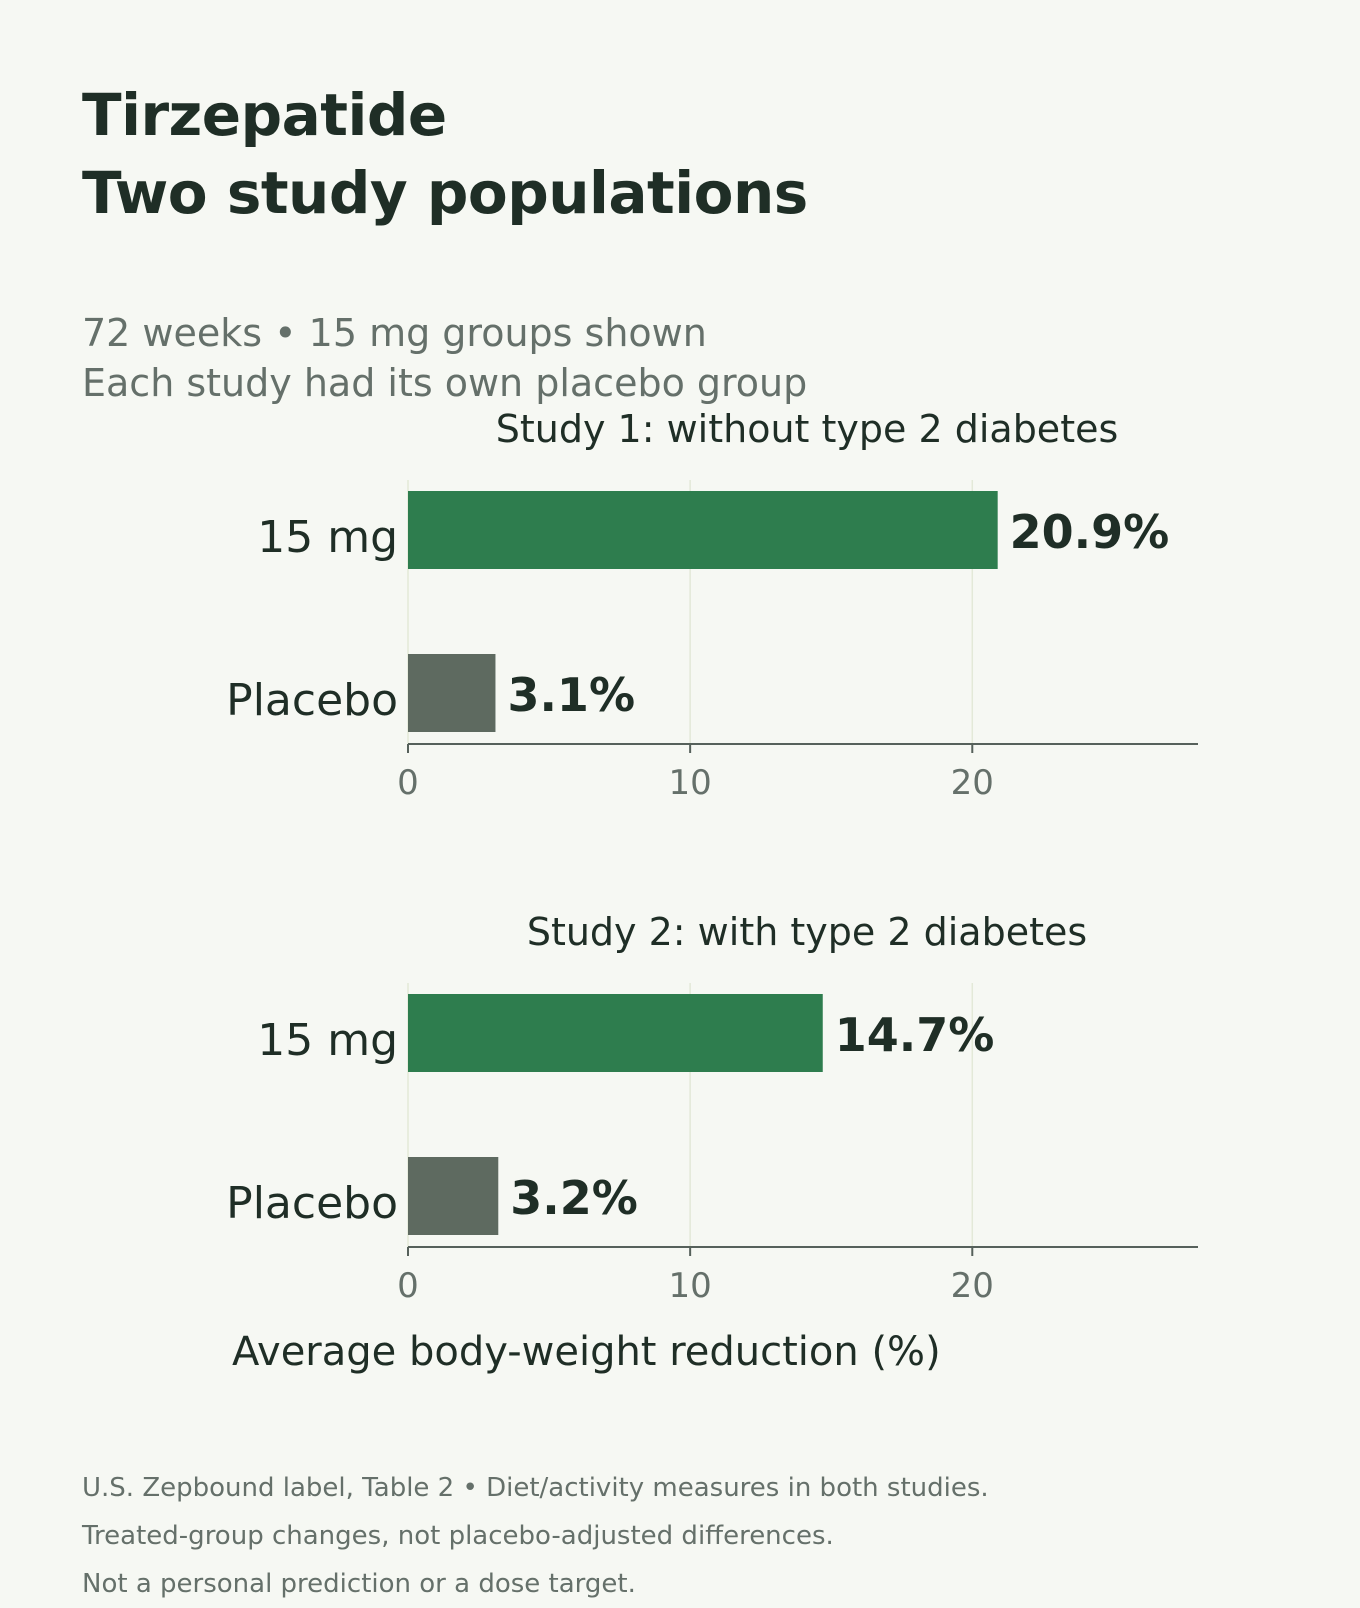 The height and width of the screenshot is (1608, 1360). I want to click on bar-2-placebo, so click(453, 1196).